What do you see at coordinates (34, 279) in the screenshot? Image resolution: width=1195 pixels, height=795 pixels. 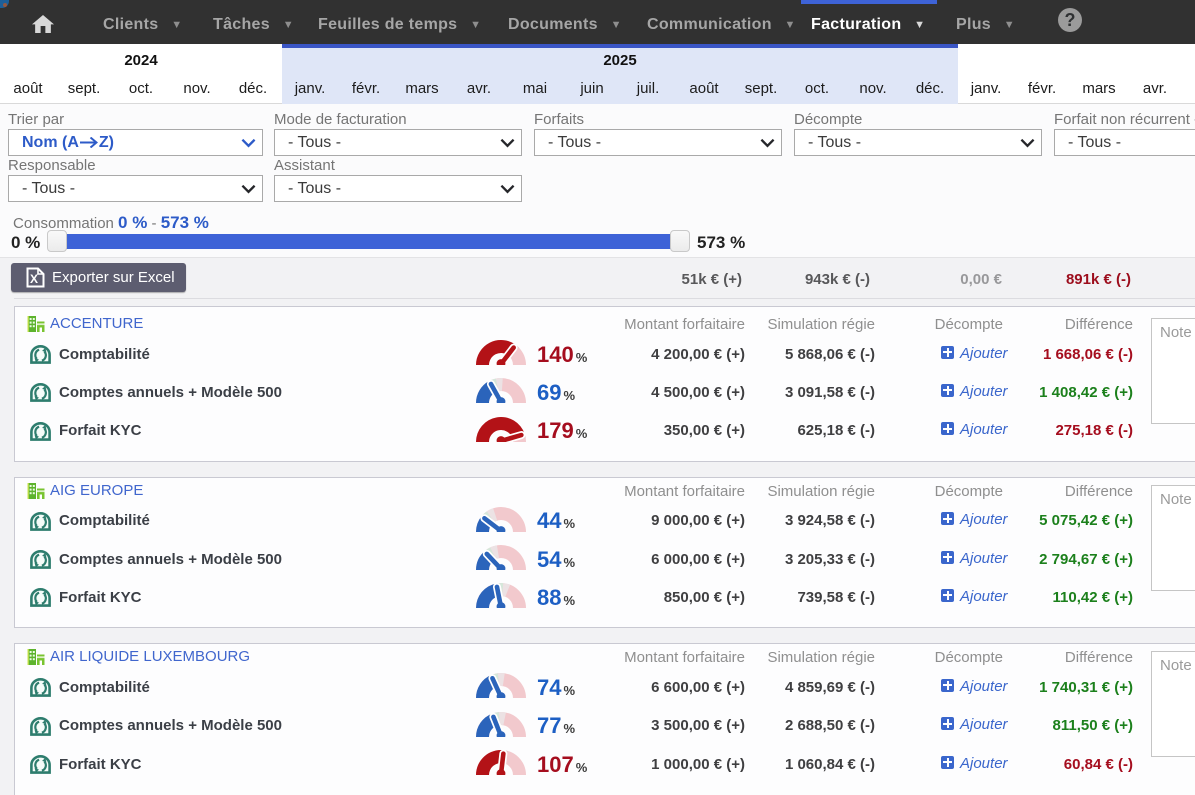 I see `svg-text: X` at bounding box center [34, 279].